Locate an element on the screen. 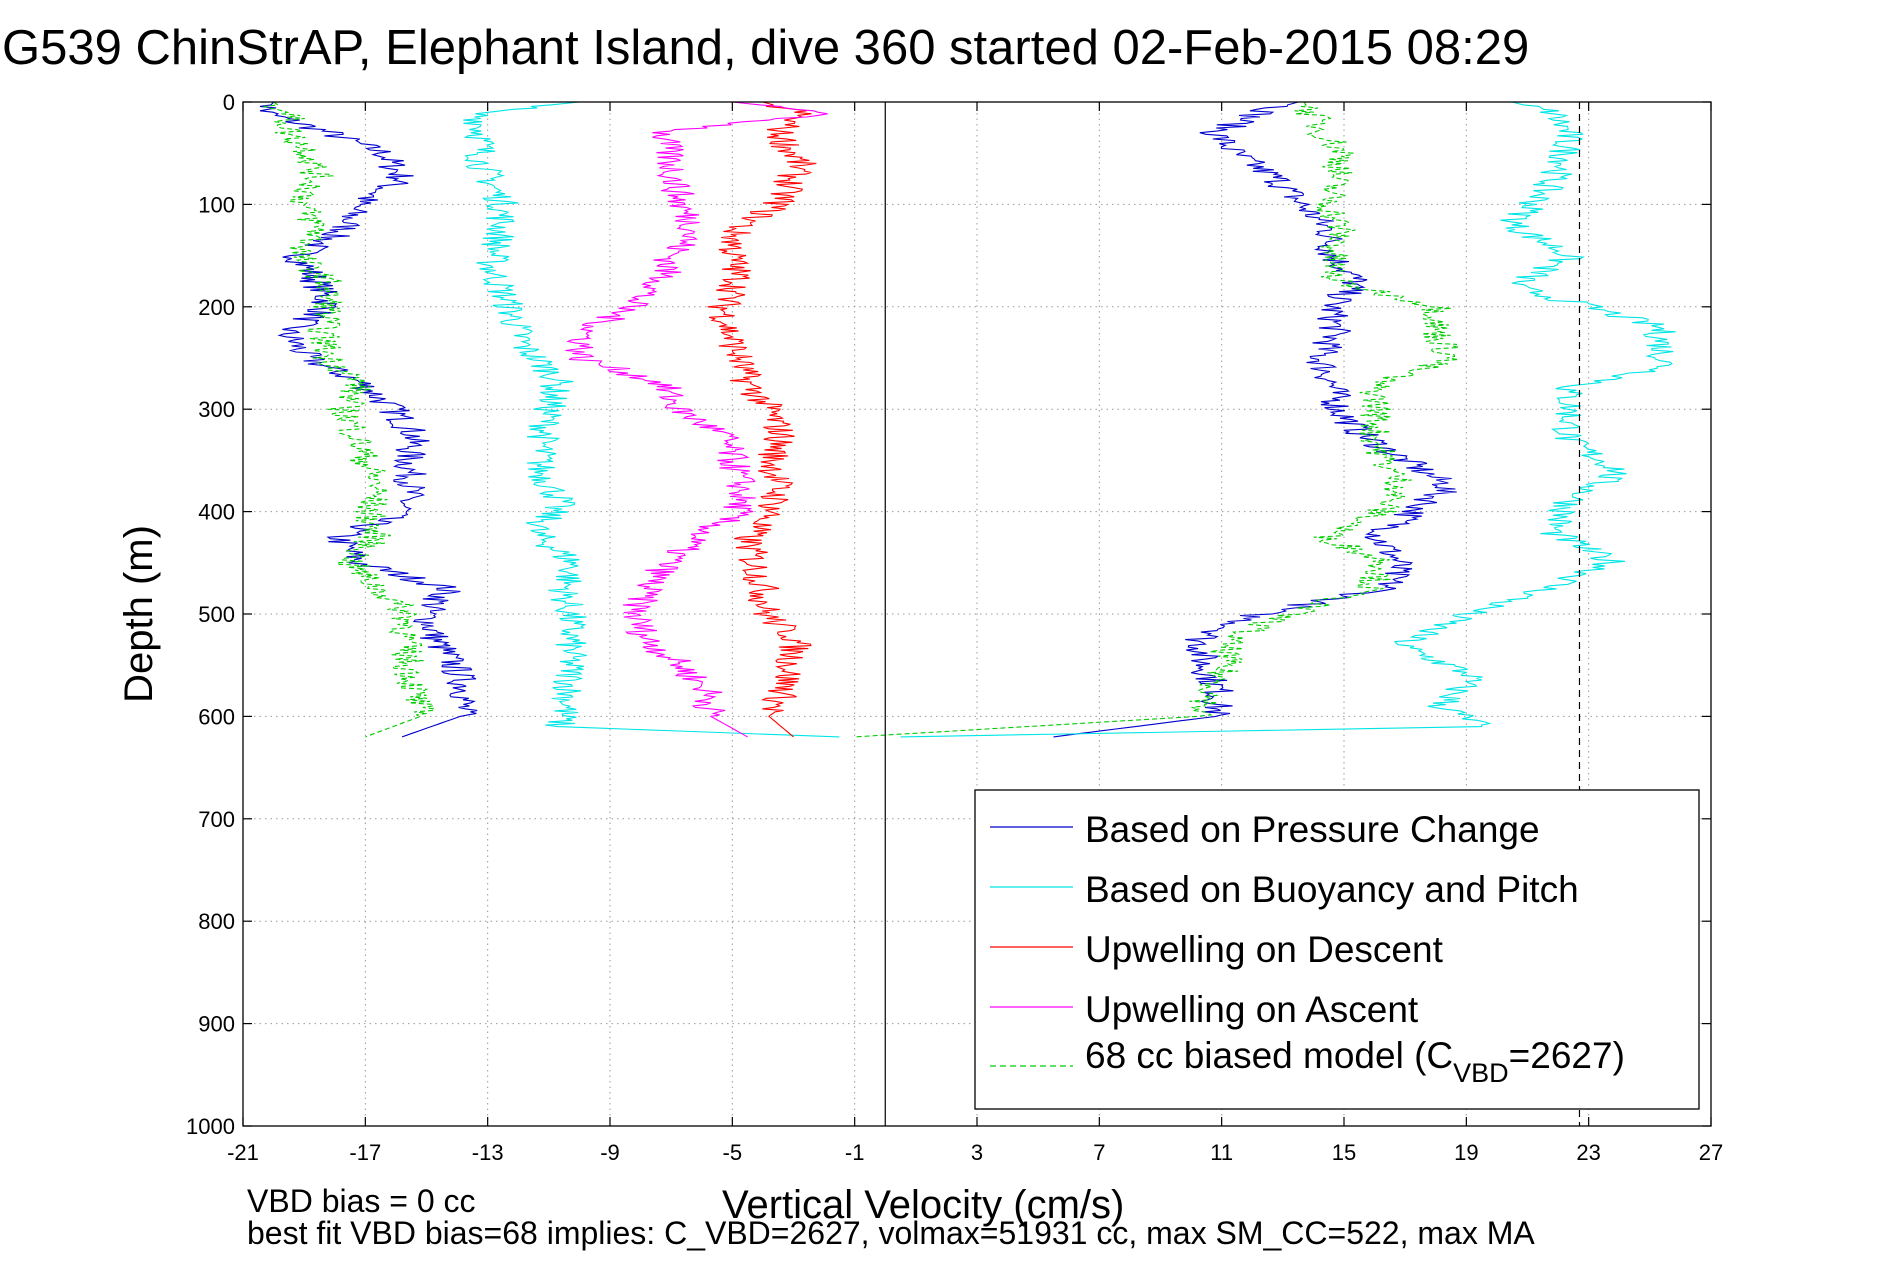 The height and width of the screenshot is (1262, 1891). y-tick-label: 500 is located at coordinates (216, 614).